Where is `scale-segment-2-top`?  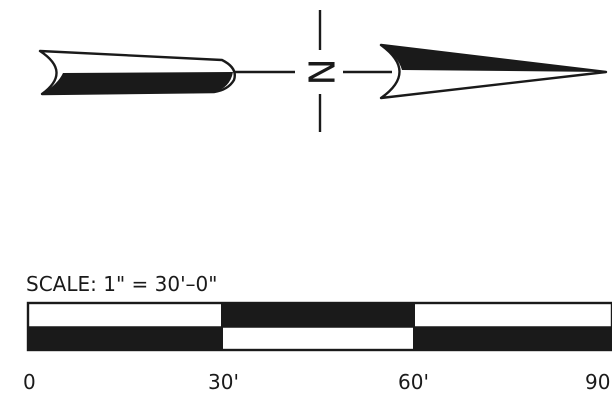 scale-segment-2-top is located at coordinates (318, 315).